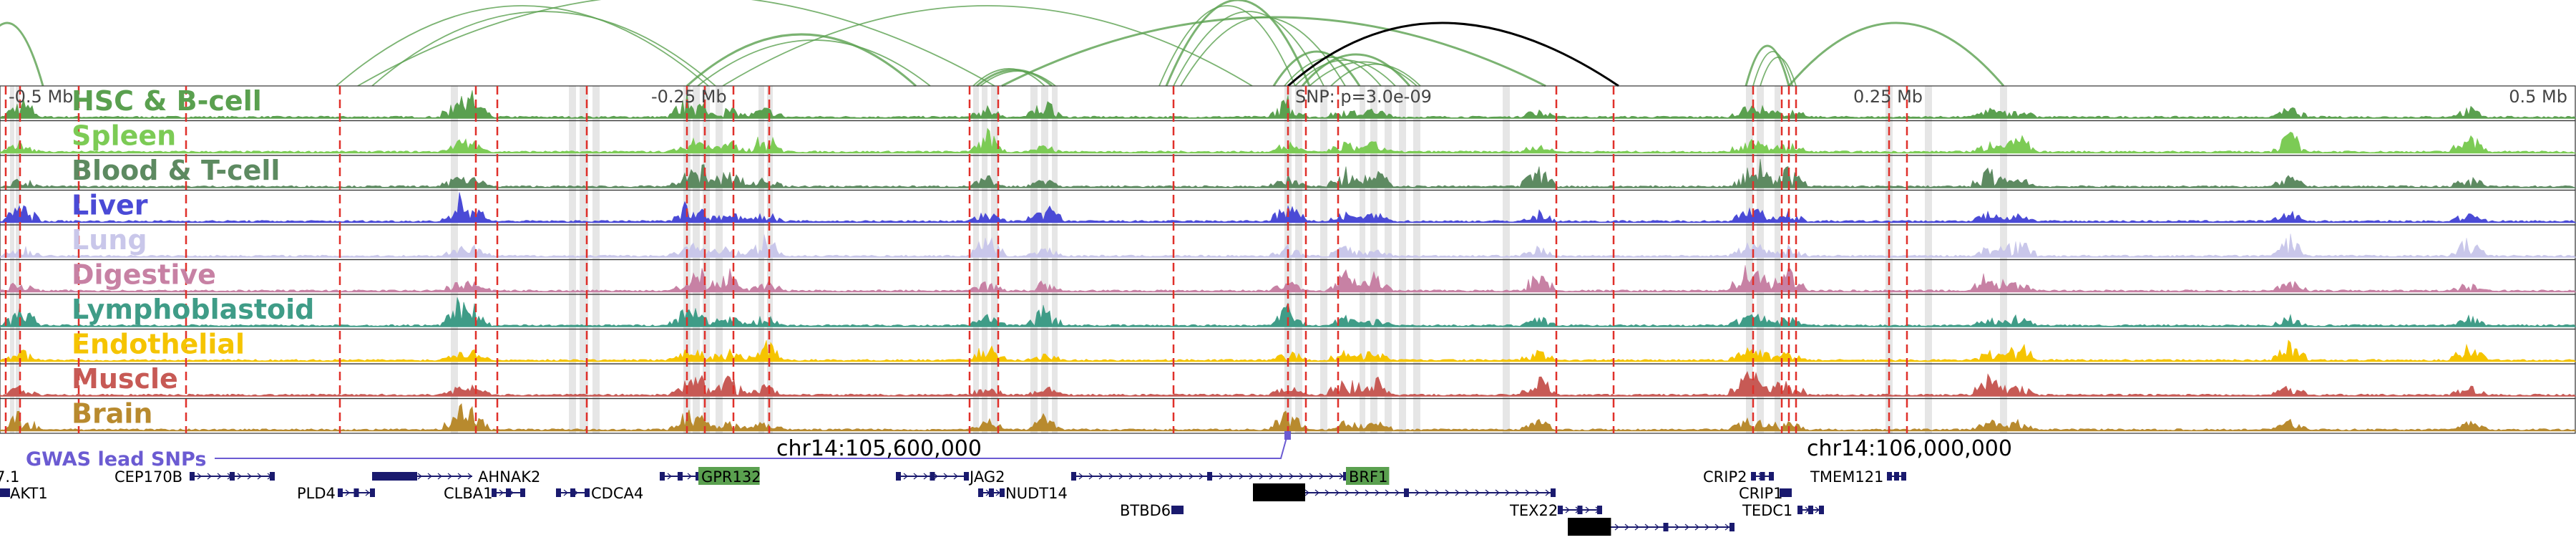  I want to click on gene-cep170b: CEP170B, so click(194, 477).